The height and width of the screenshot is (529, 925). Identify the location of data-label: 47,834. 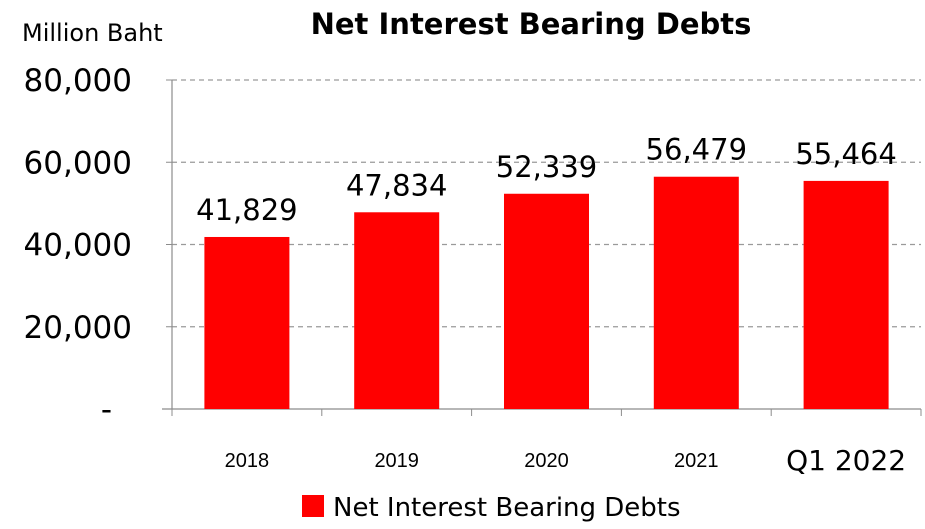
(396, 185).